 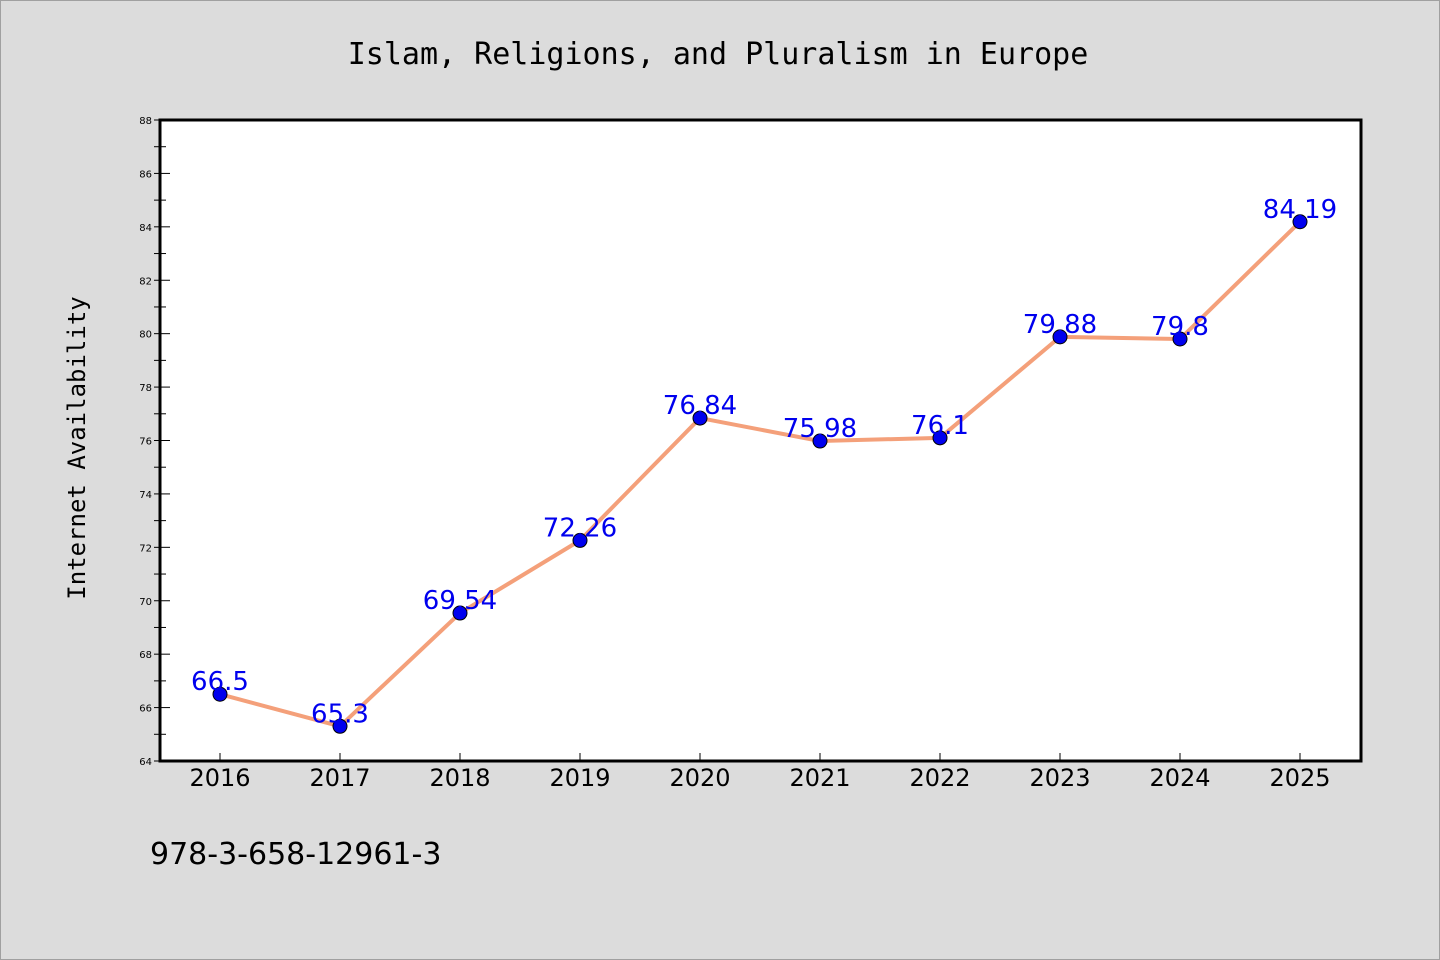 I want to click on x-tick-label: 2023, so click(x=1059, y=778).